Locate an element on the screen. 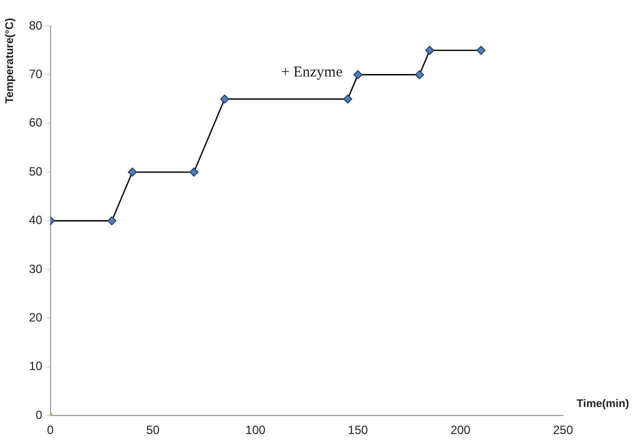 This screenshot has height=445, width=635. x-tick-label: 150 is located at coordinates (358, 430).